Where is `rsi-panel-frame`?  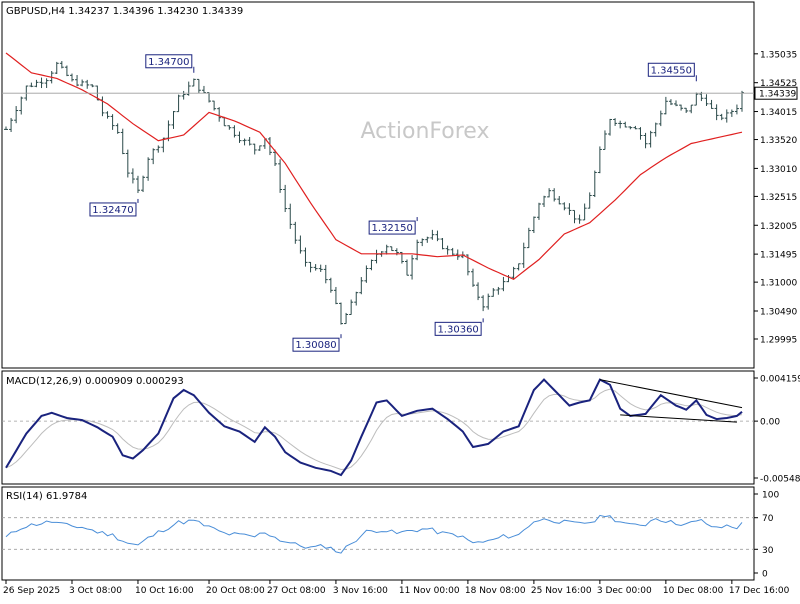
rsi-panel-frame is located at coordinates (378, 533).